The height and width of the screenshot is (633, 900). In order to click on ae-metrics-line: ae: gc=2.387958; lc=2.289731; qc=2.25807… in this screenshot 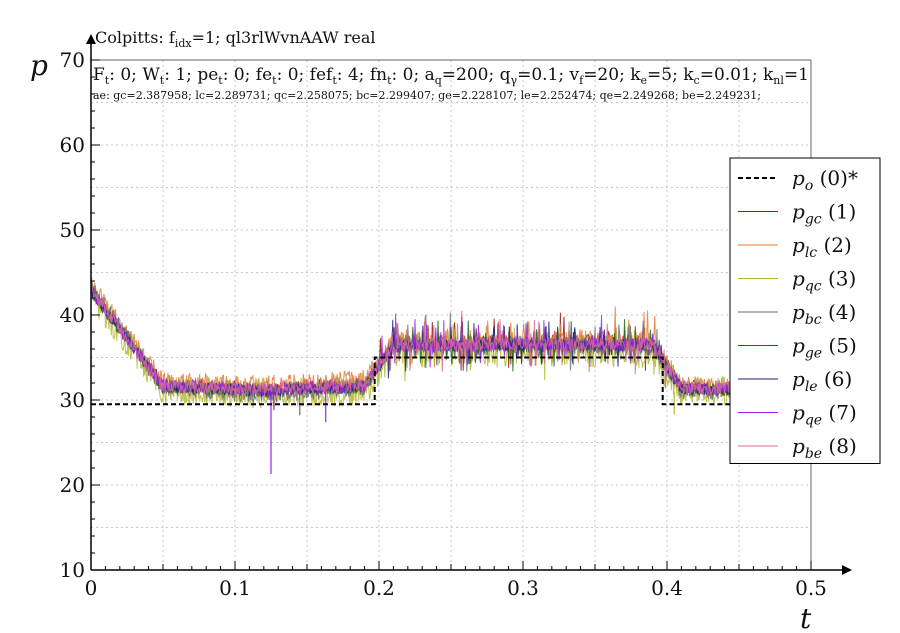, I will do `click(427, 95)`.